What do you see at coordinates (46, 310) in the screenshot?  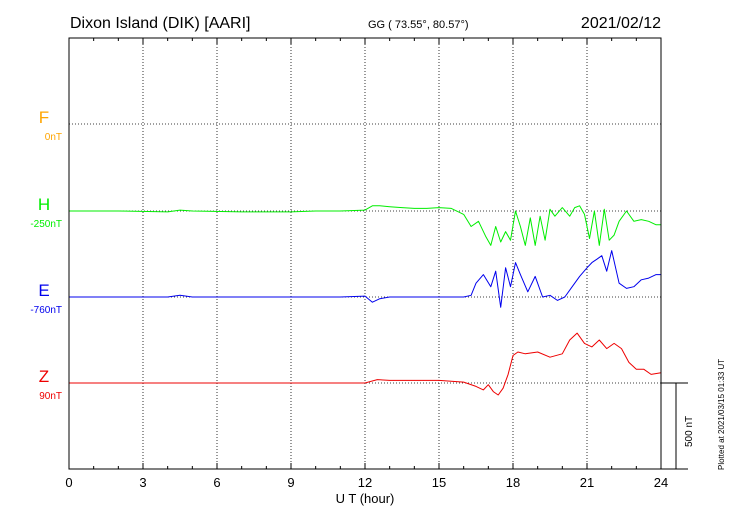 I see `series-baseline-e: -760nT` at bounding box center [46, 310].